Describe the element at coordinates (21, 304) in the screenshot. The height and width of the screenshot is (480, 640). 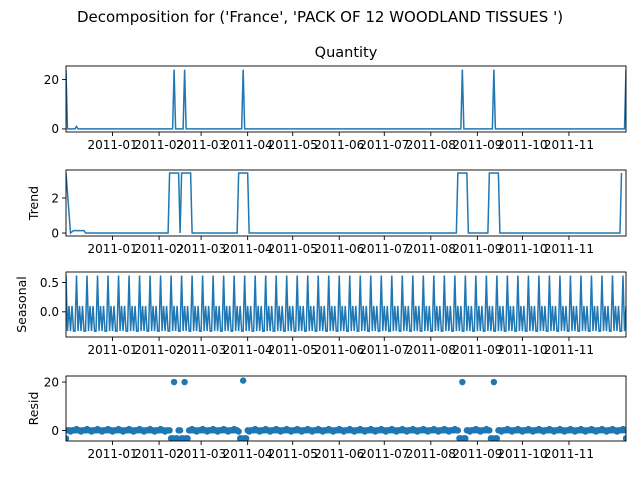
I see `y-axis-label: Seasonal` at that location.